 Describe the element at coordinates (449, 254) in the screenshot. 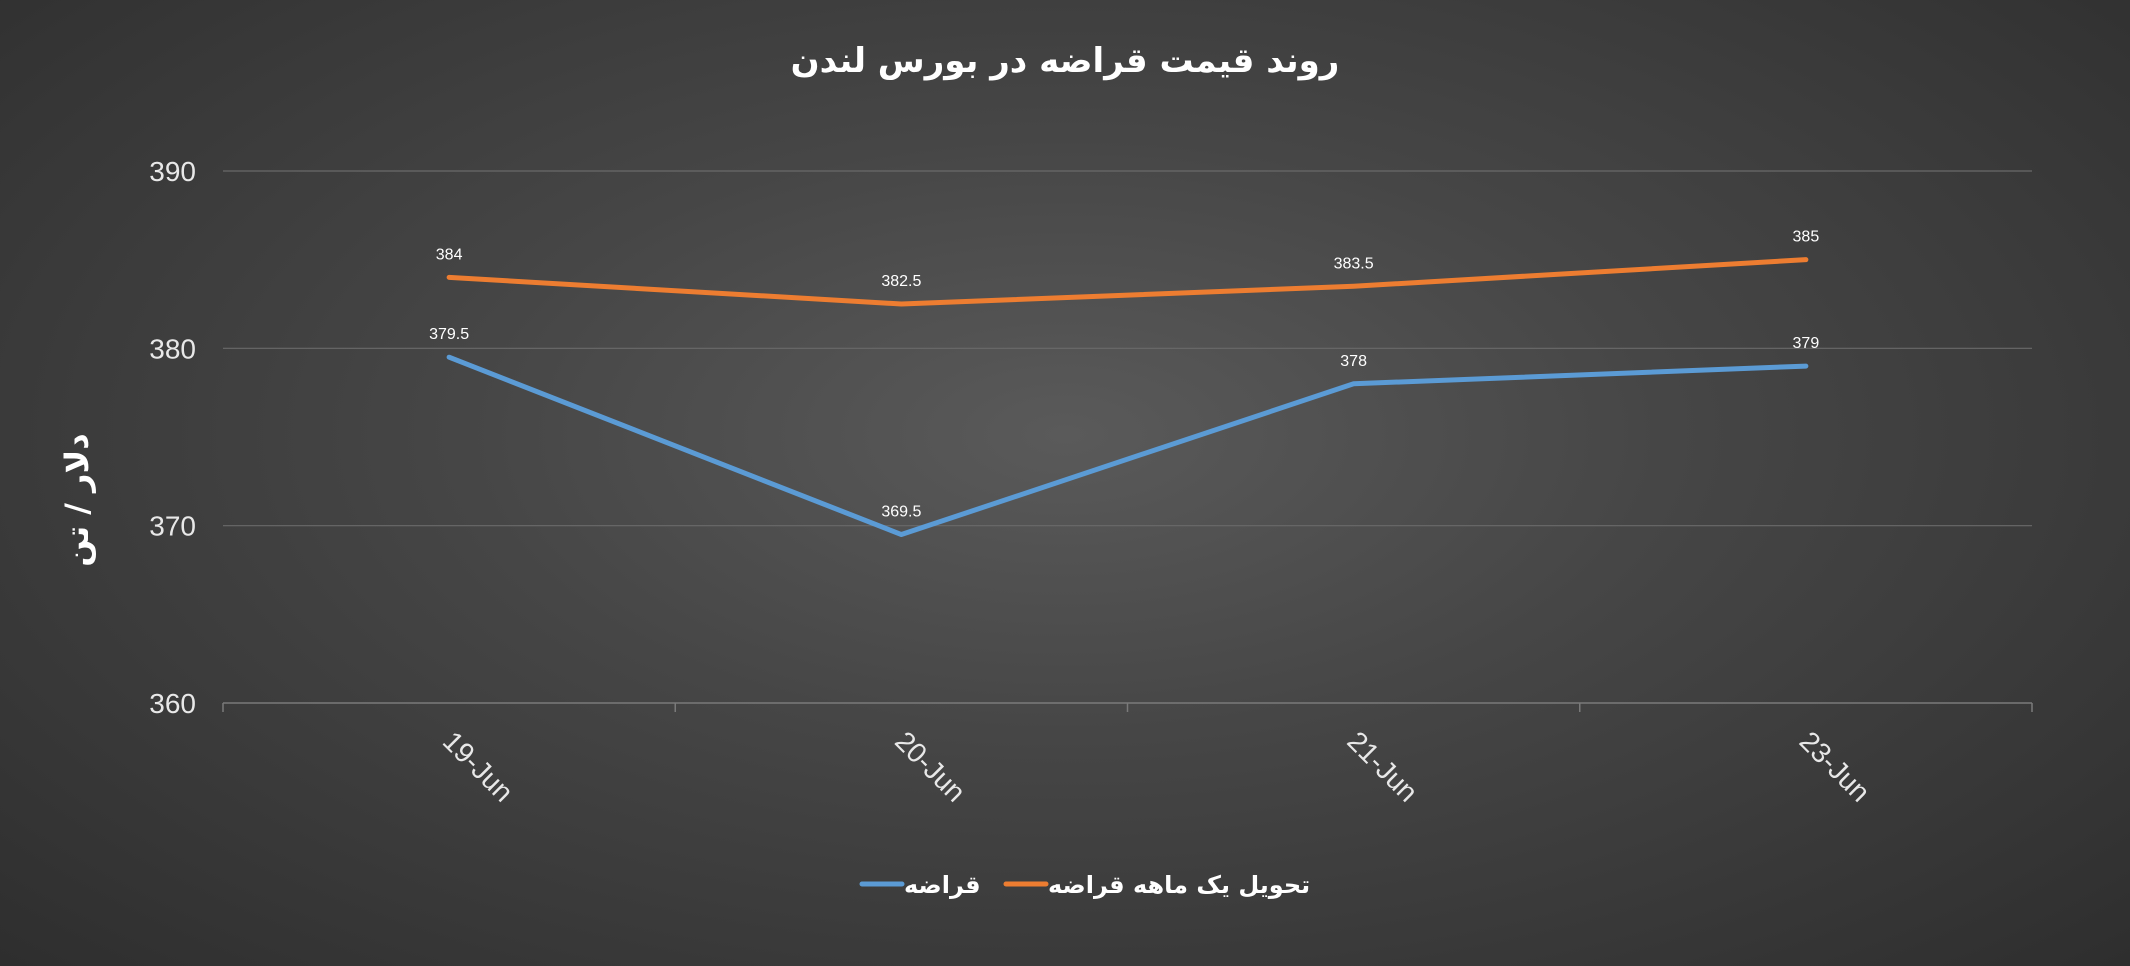

I see `data-label: 384` at that location.